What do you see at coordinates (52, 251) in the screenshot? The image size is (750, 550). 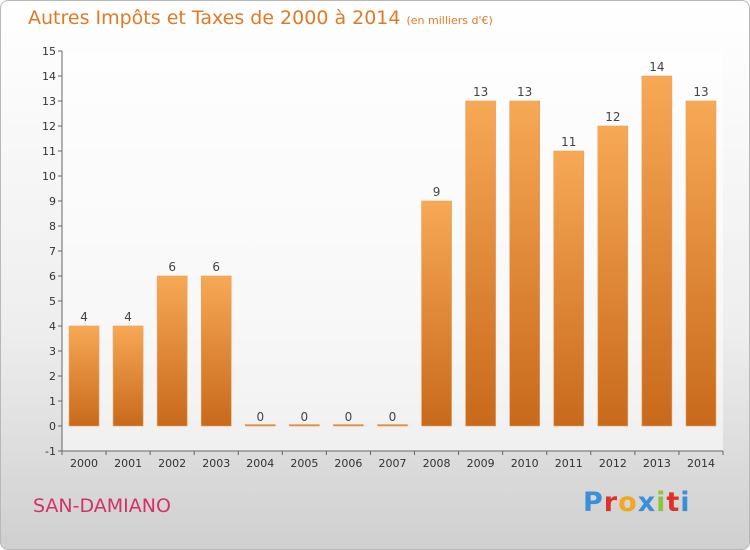 I see `y-tick-label: 7` at bounding box center [52, 251].